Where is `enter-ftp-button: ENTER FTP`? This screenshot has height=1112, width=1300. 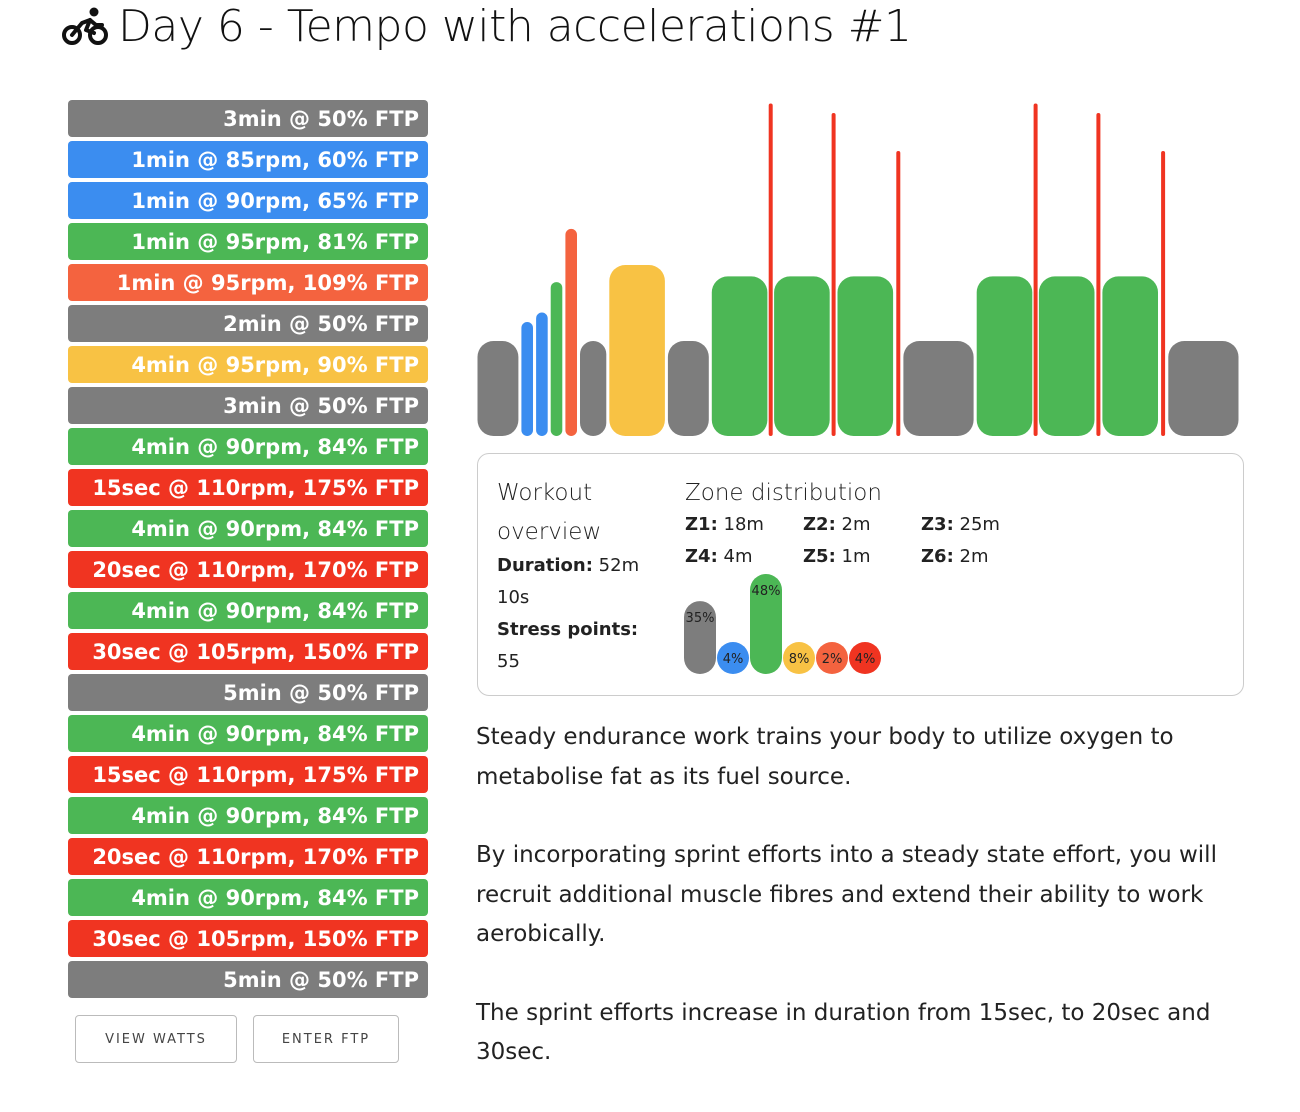
enter-ftp-button: ENTER FTP is located at coordinates (326, 1039).